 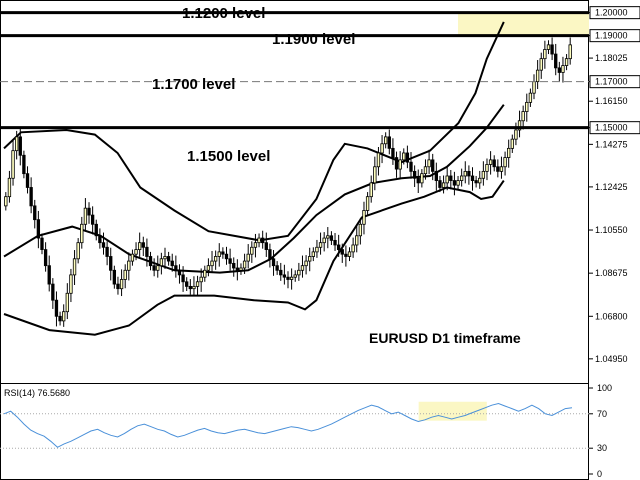 I want to click on price-tick-label: 1.16150, so click(x=611, y=101).